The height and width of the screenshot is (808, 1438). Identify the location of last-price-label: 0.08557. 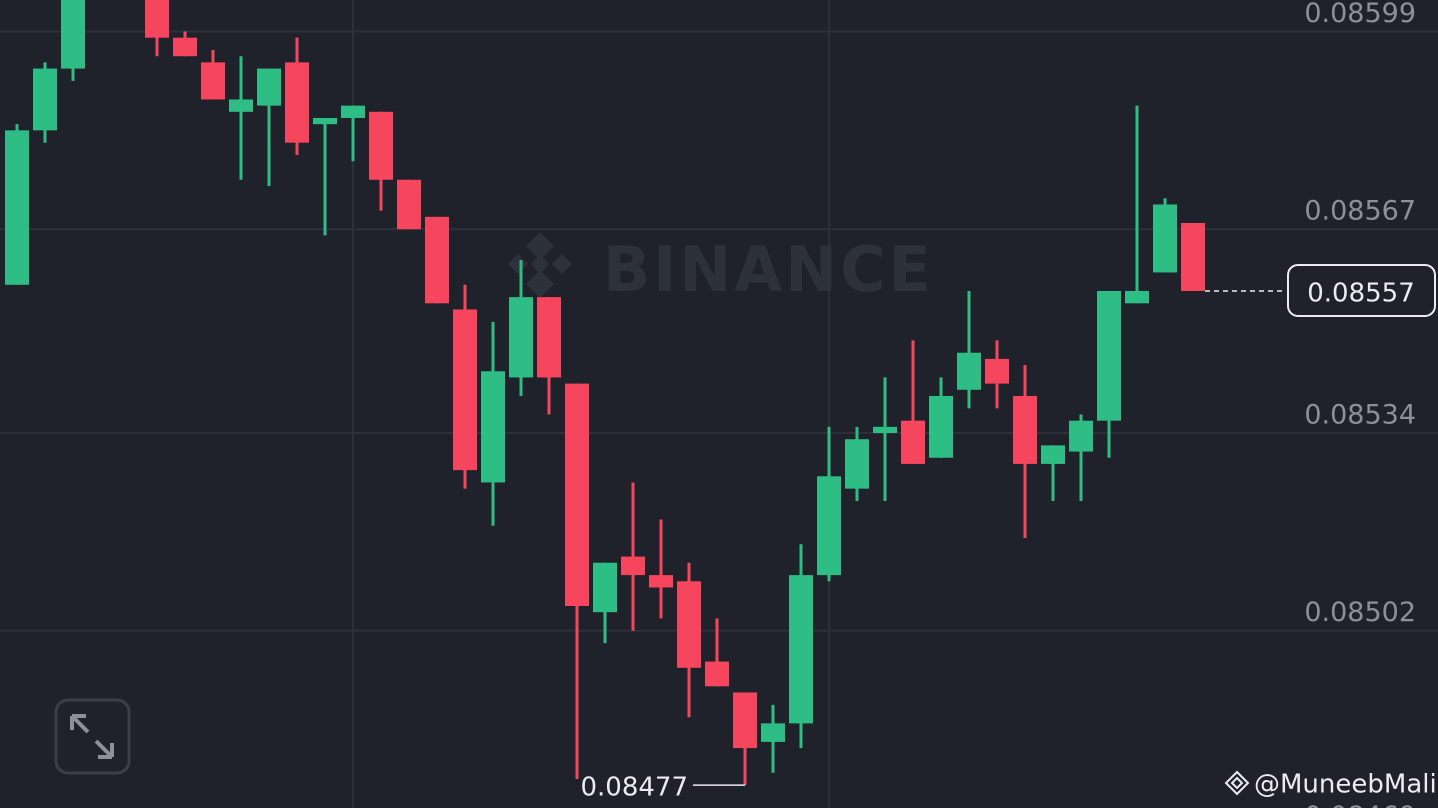
(1361, 293).